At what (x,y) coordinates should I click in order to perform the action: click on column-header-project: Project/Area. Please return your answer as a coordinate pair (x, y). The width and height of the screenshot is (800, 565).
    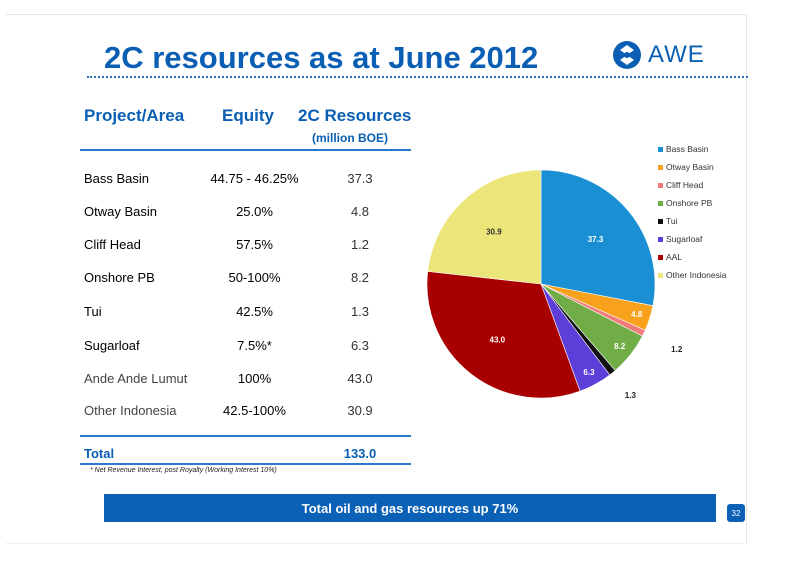
    Looking at the image, I should click on (134, 115).